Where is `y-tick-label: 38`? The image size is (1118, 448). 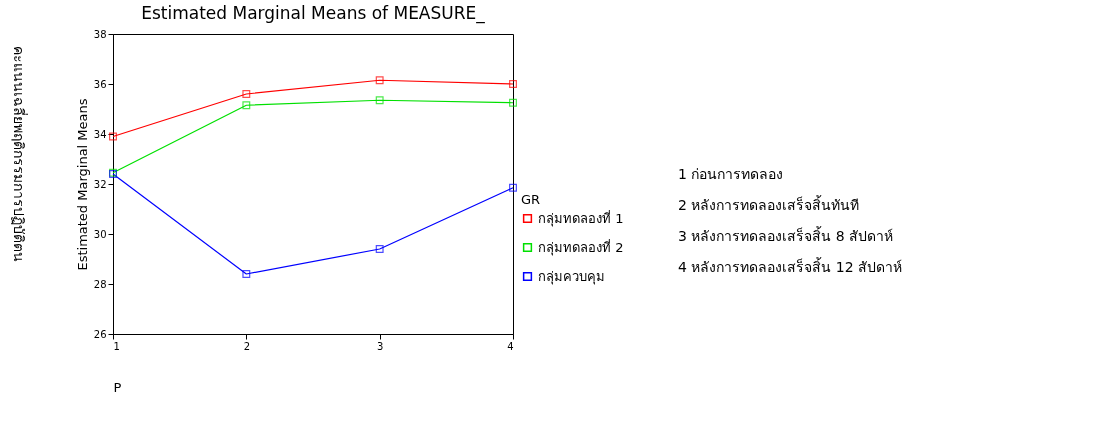
y-tick-label: 38 is located at coordinates (100, 34).